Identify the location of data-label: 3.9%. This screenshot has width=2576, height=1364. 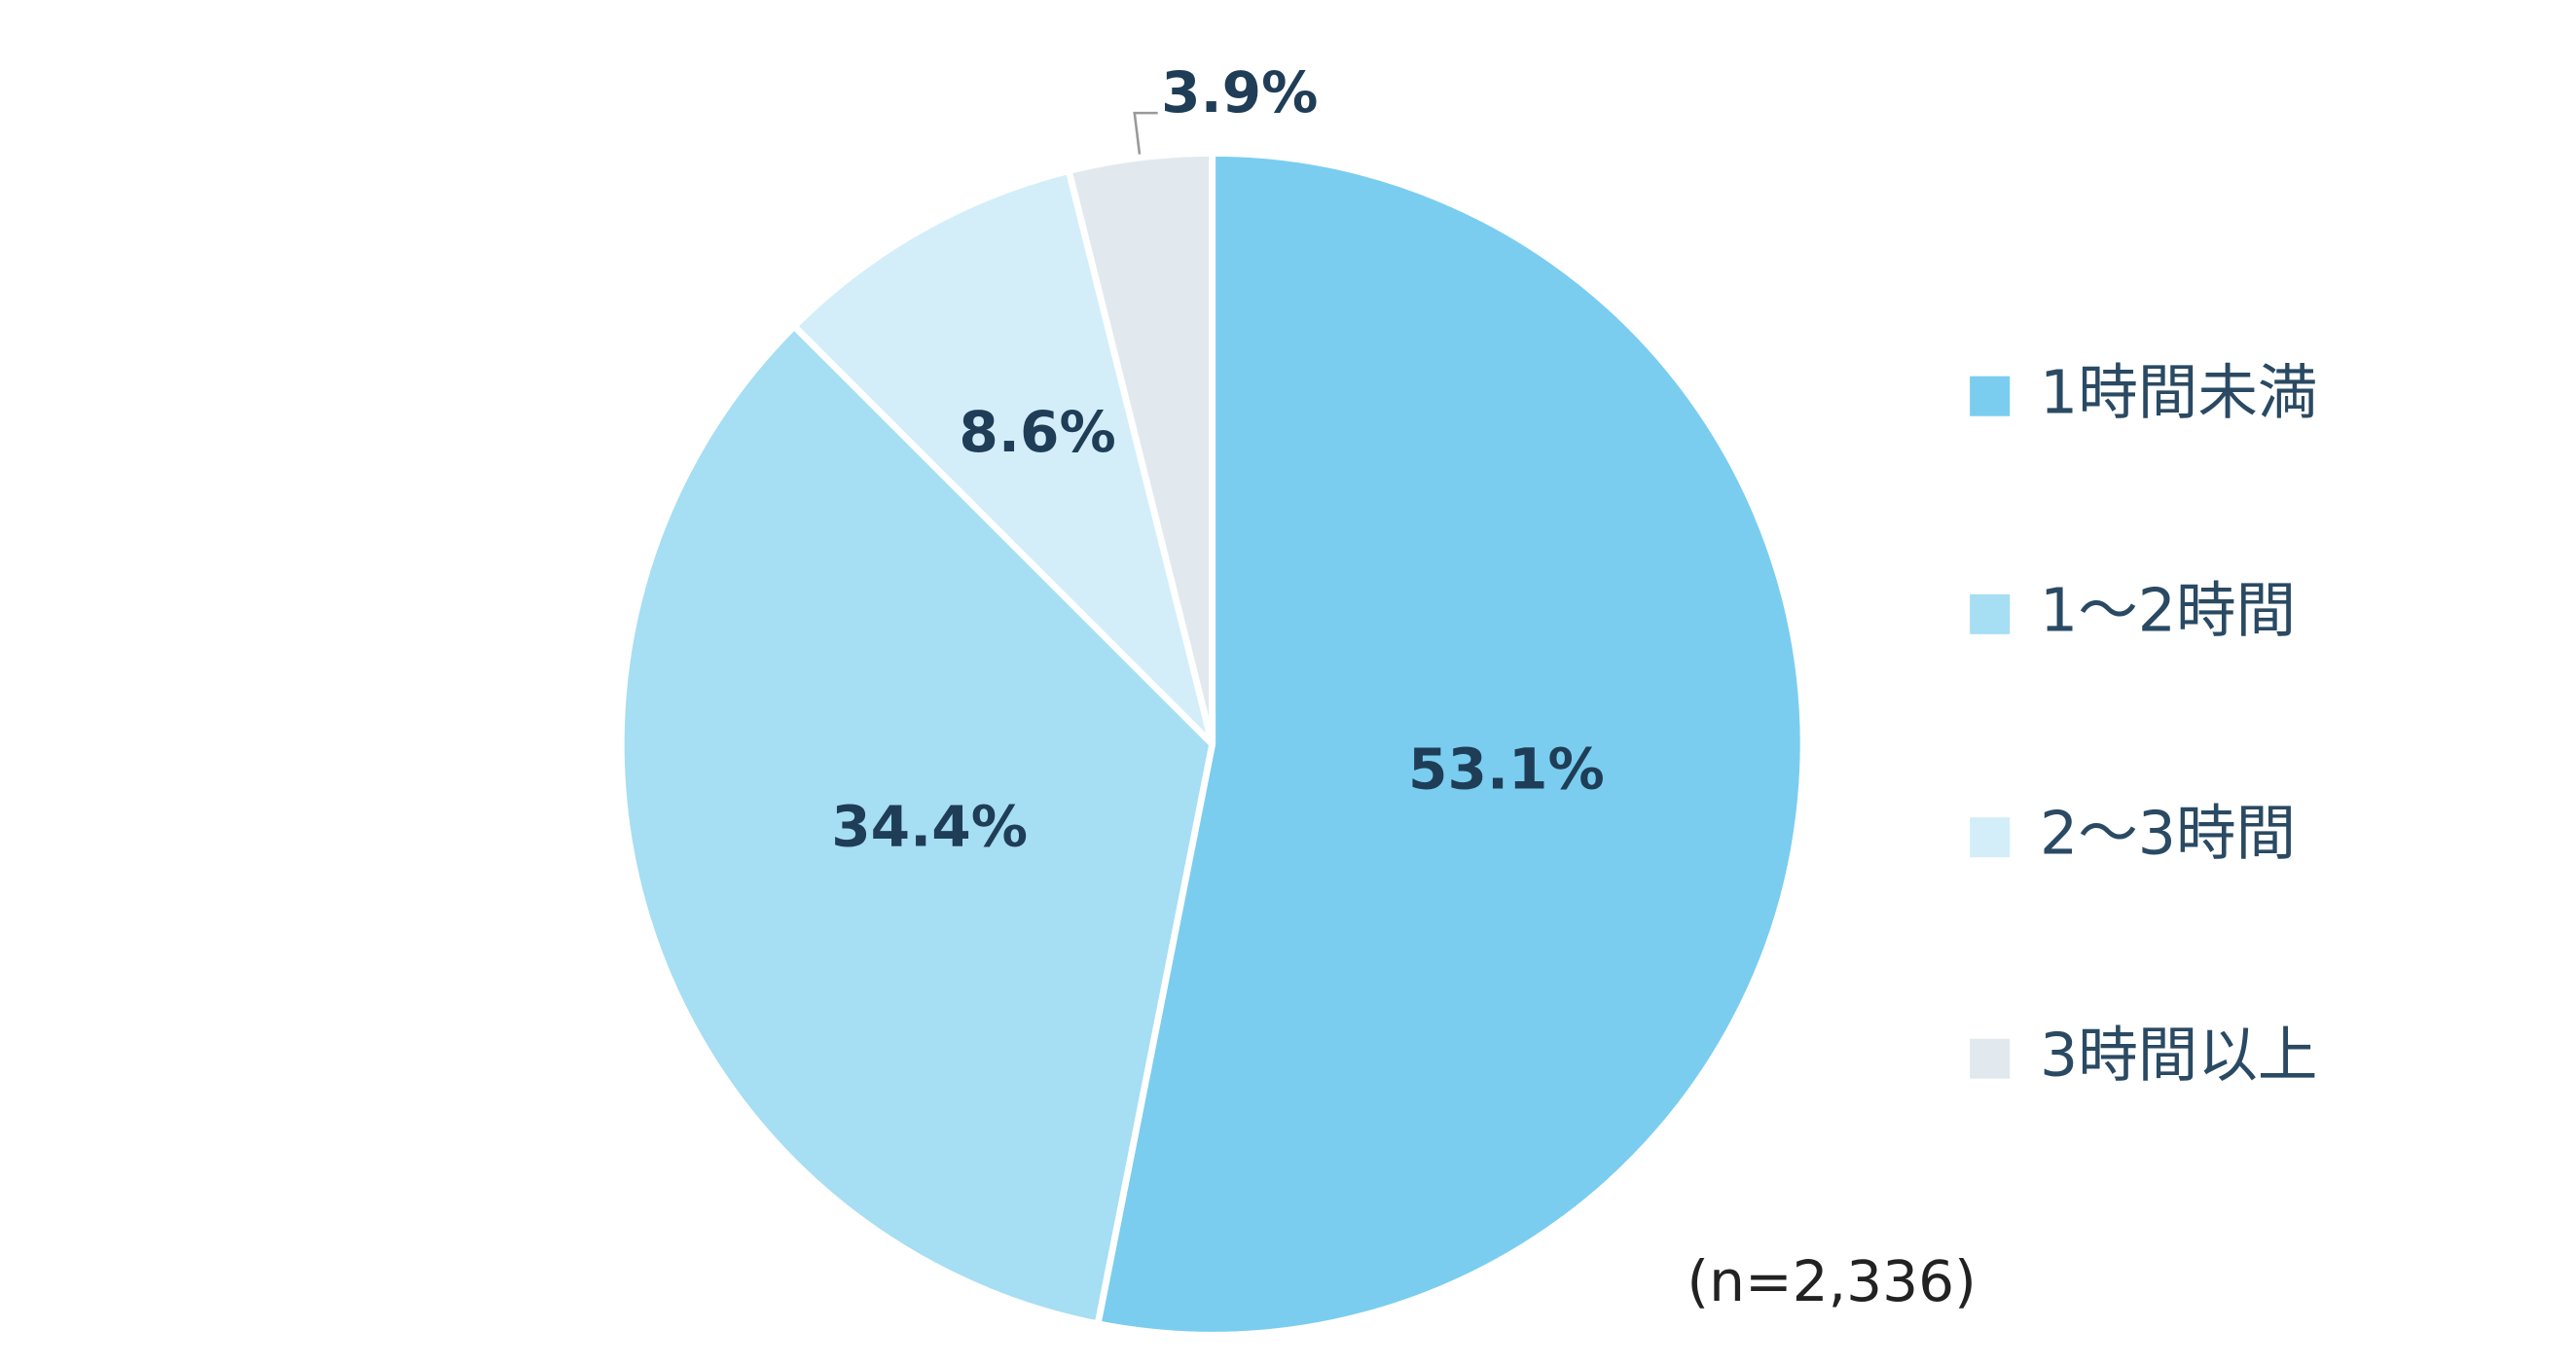
(1239, 92).